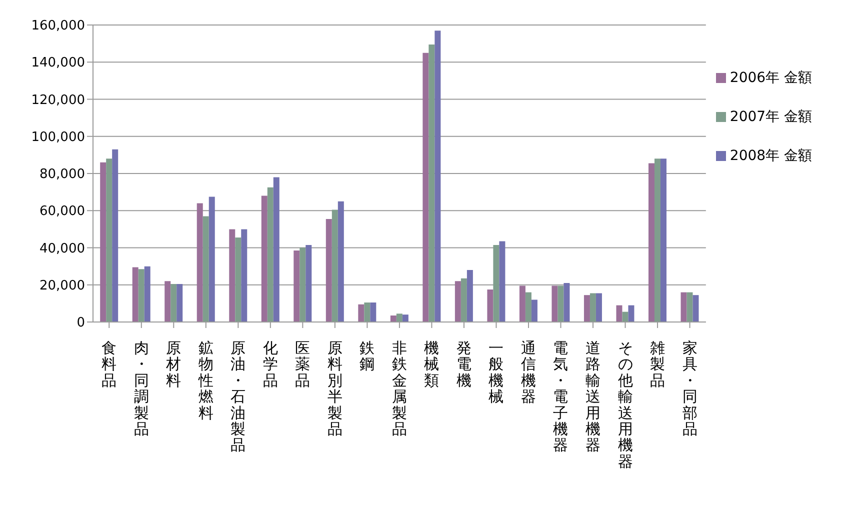 The image size is (850, 505). Describe the element at coordinates (58, 137) in the screenshot. I see `y-tick-label: 100,000` at that location.